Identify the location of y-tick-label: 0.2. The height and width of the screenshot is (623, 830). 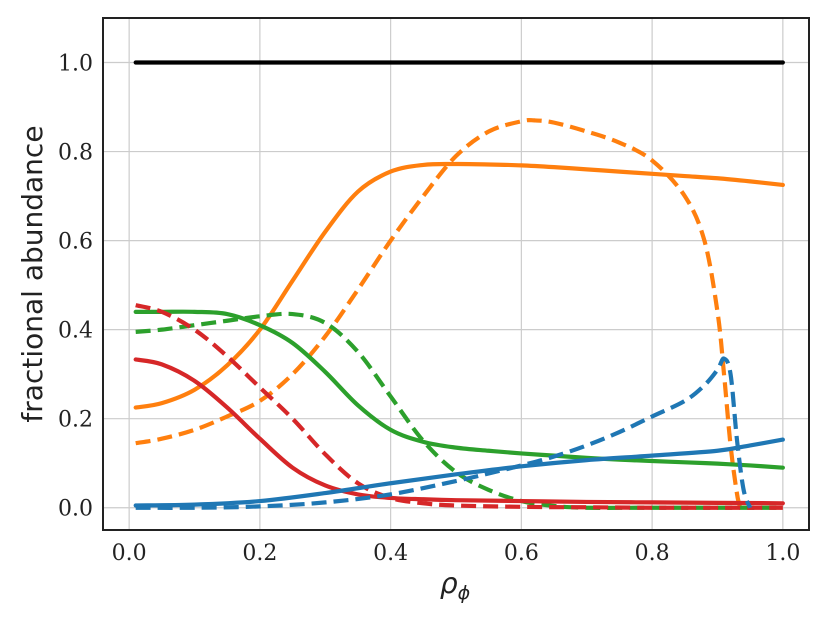
(75, 420).